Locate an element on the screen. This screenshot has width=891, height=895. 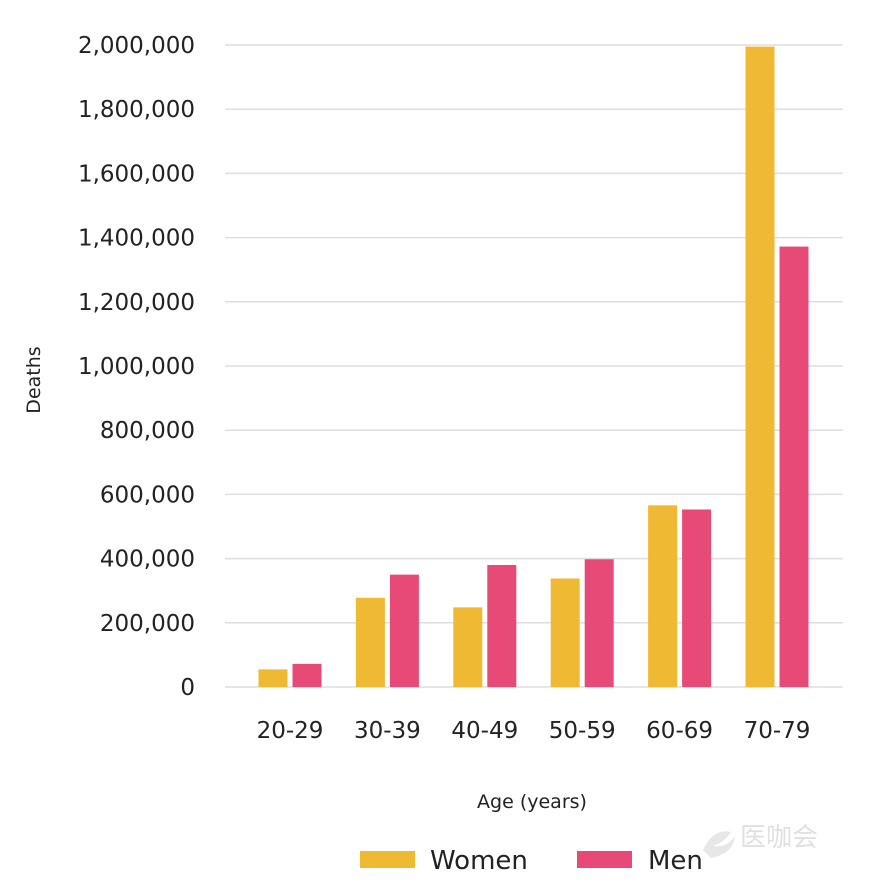
y-tick-label: 2,000,000 is located at coordinates (136, 46).